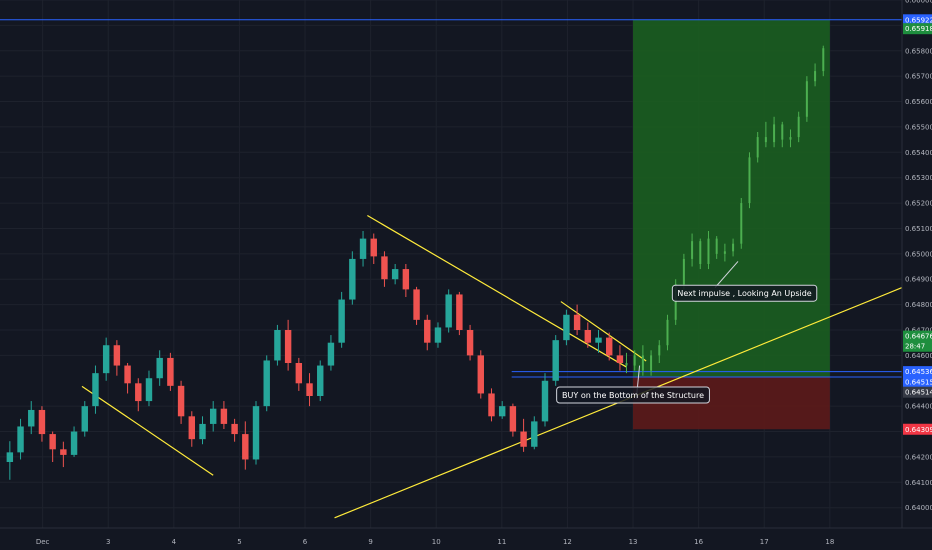  Describe the element at coordinates (917, 264) in the screenshot. I see `price-axis-panel` at that location.